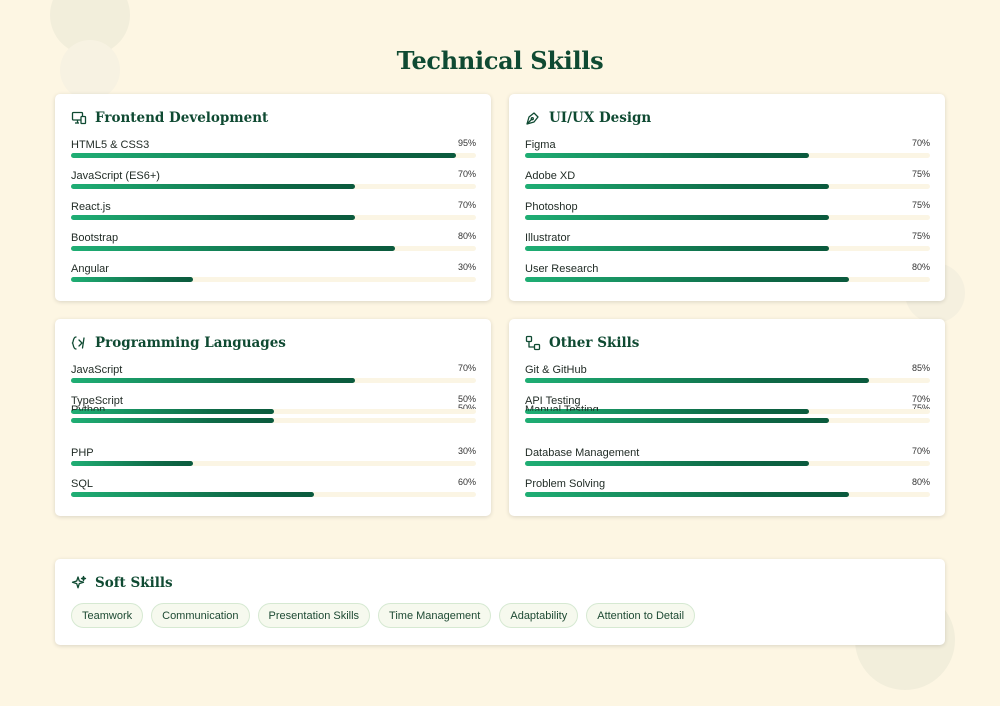 This screenshot has height=706, width=1000. What do you see at coordinates (97, 401) in the screenshot?
I see `skill-name: TypeScript` at bounding box center [97, 401].